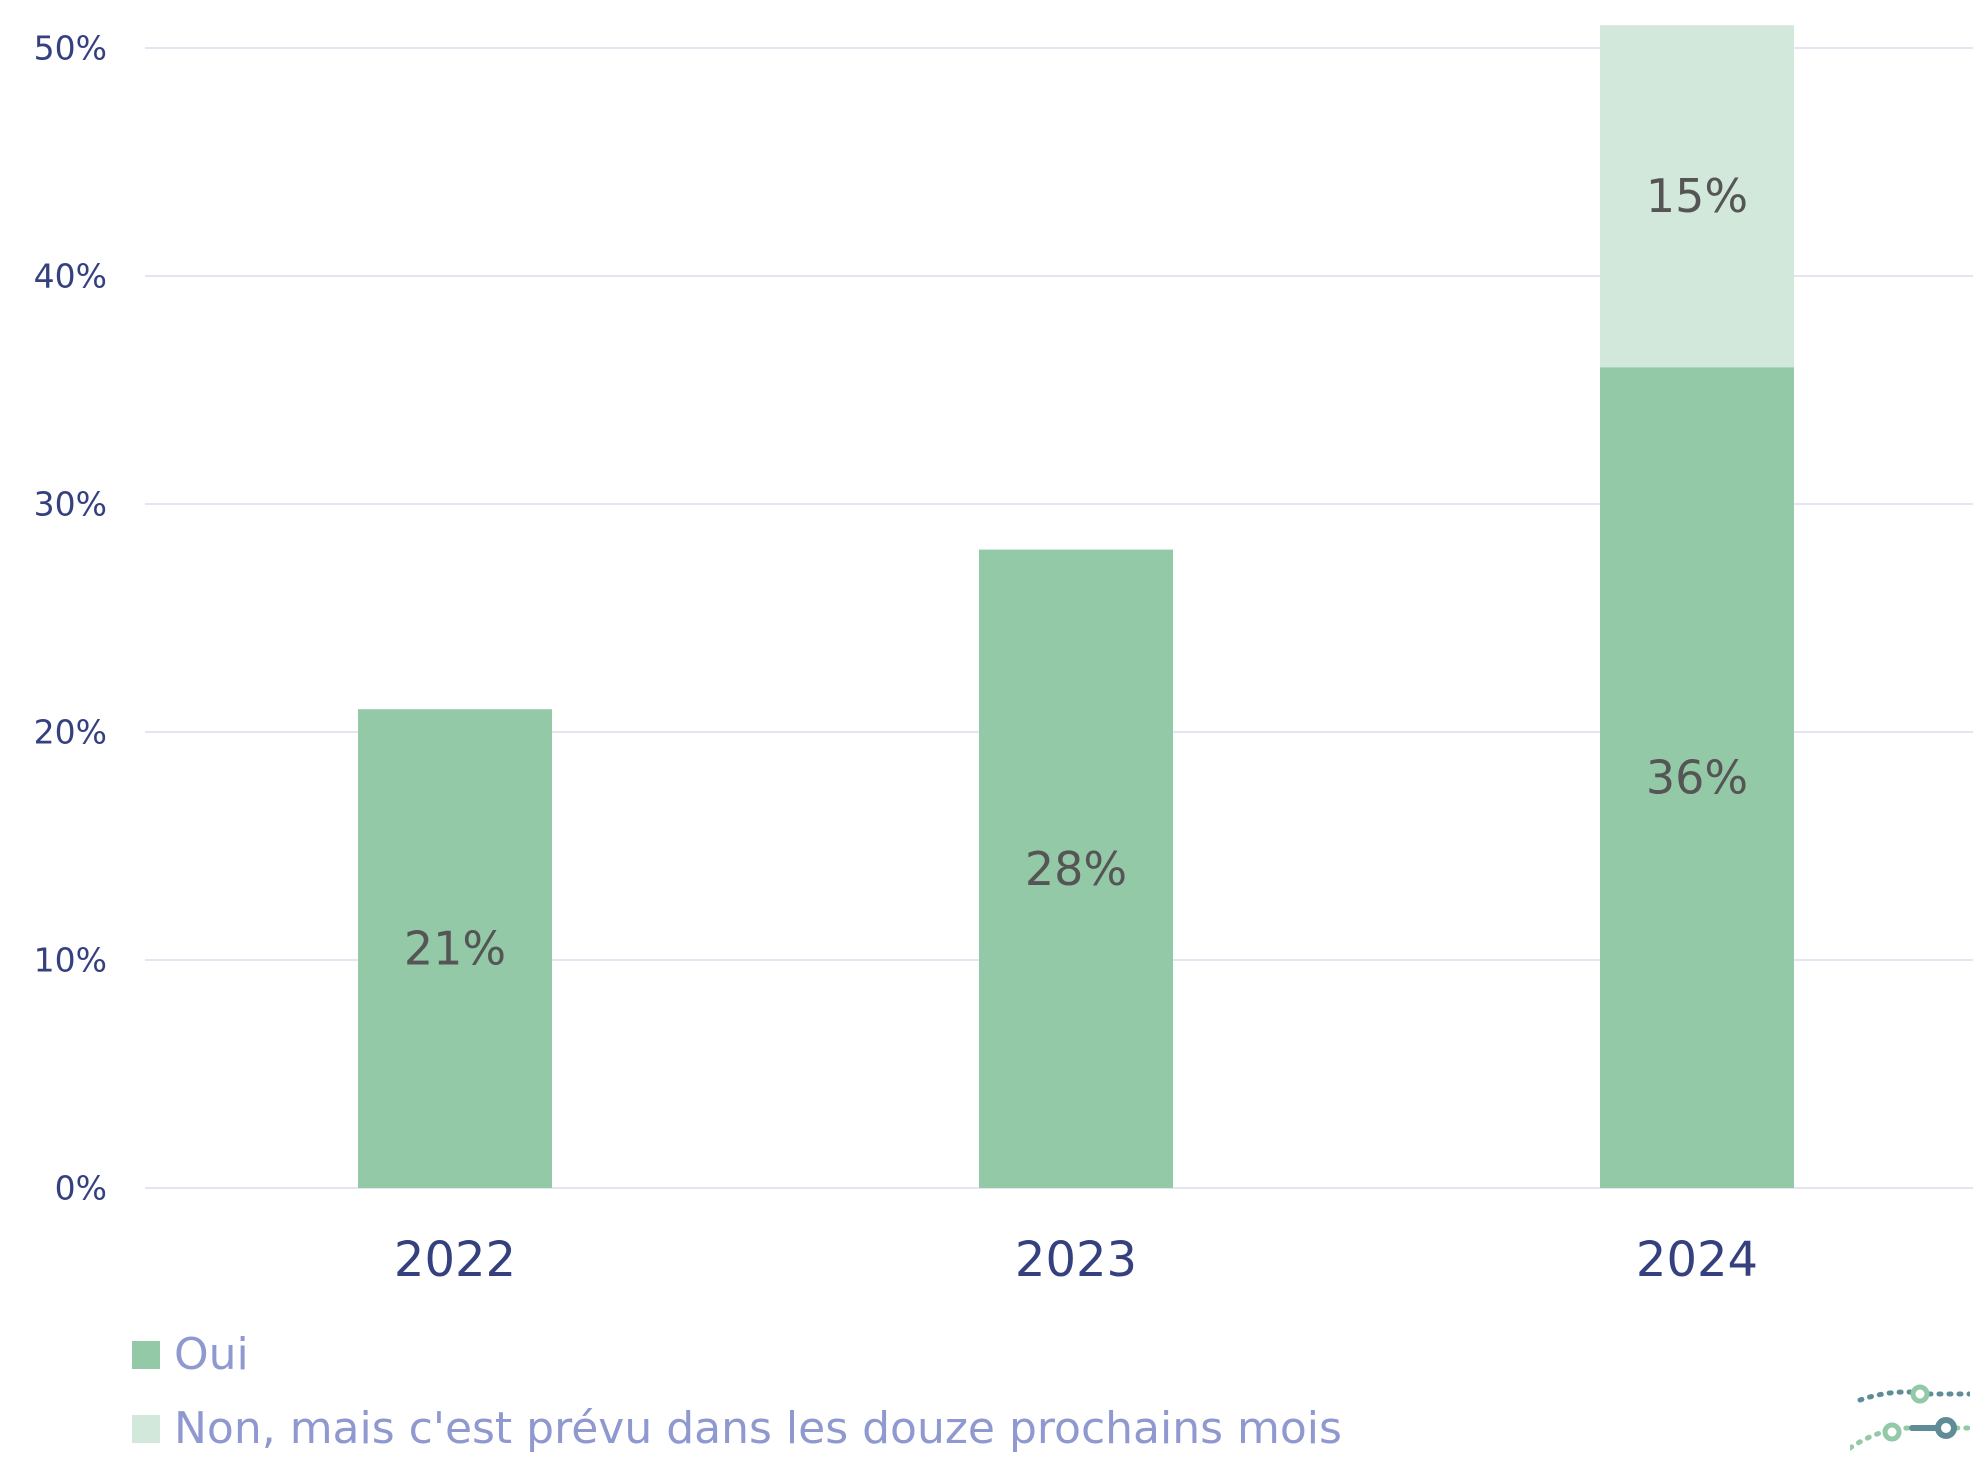  What do you see at coordinates (70, 276) in the screenshot?
I see `y-tick-label-40: 40%` at bounding box center [70, 276].